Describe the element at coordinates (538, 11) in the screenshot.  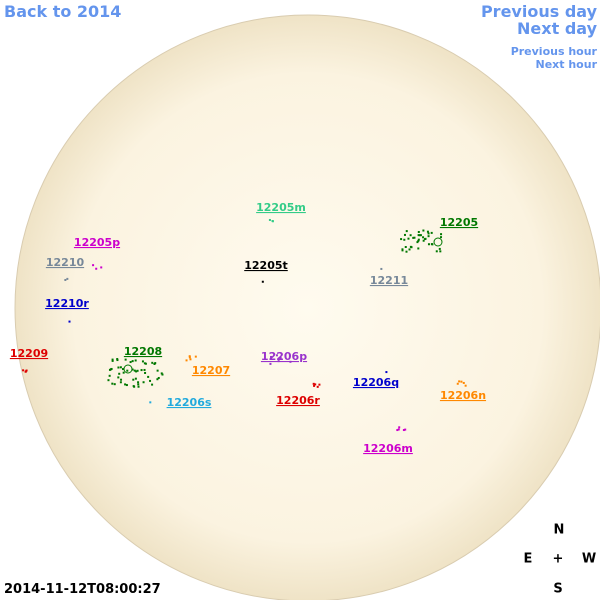
I see `previous-day-link: Previous day` at that location.